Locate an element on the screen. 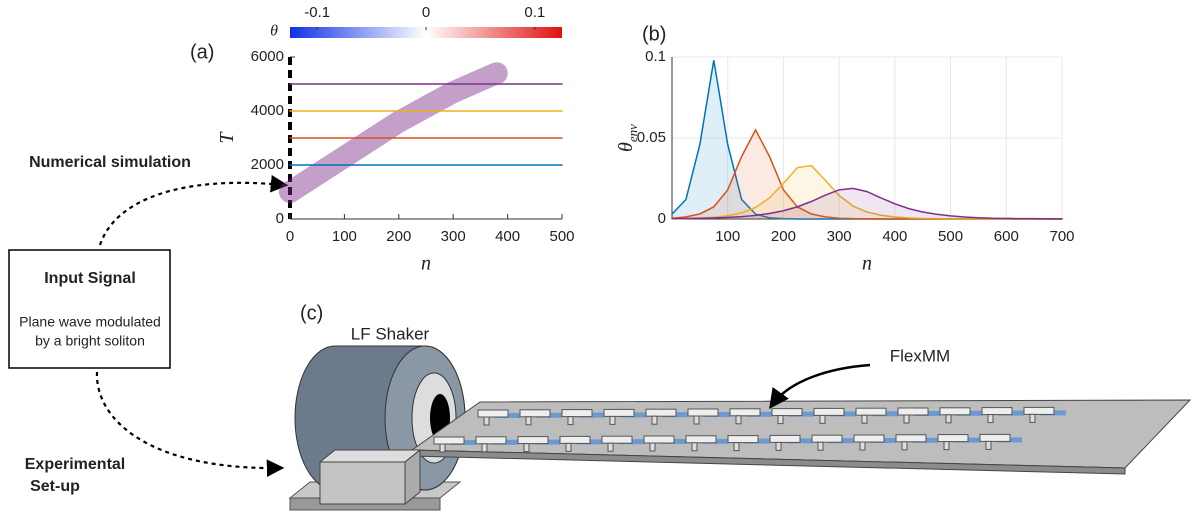 The width and height of the screenshot is (1197, 523). y-axis-label: T is located at coordinates (227, 137).